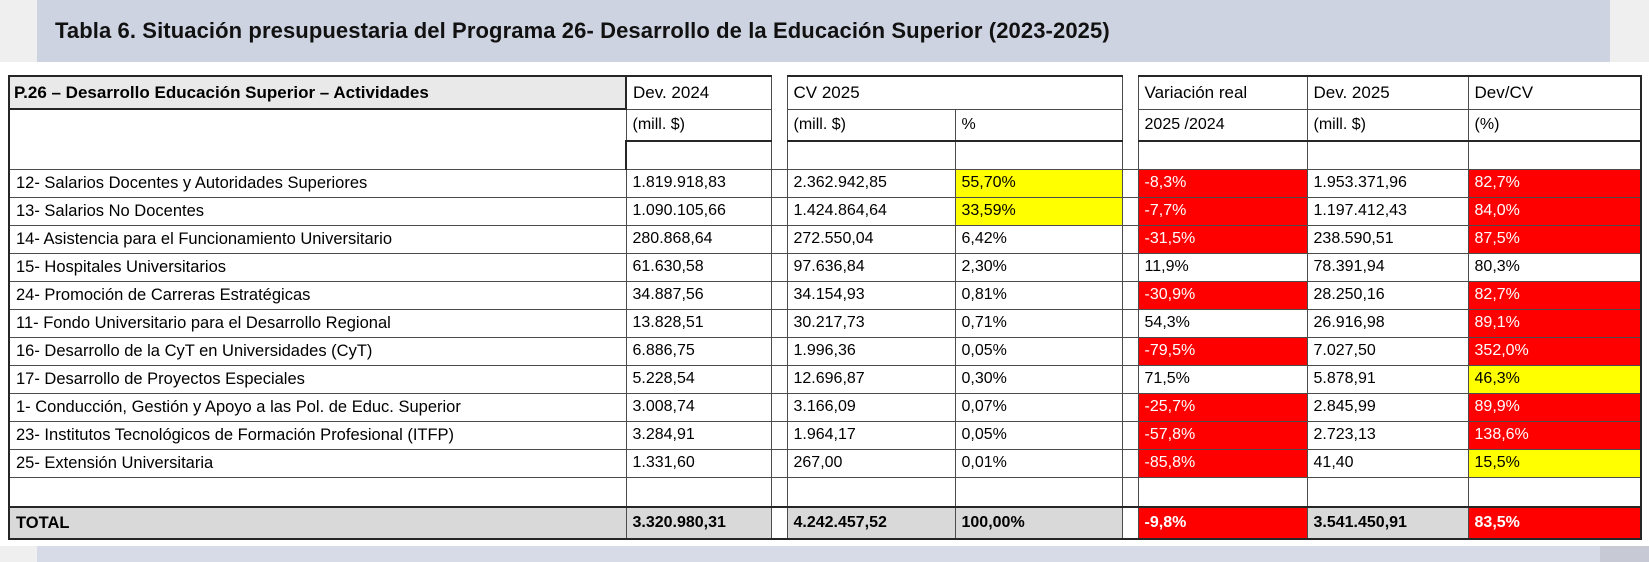 The image size is (1649, 562). I want to click on header-devcv: Dev/CV, so click(1555, 92).